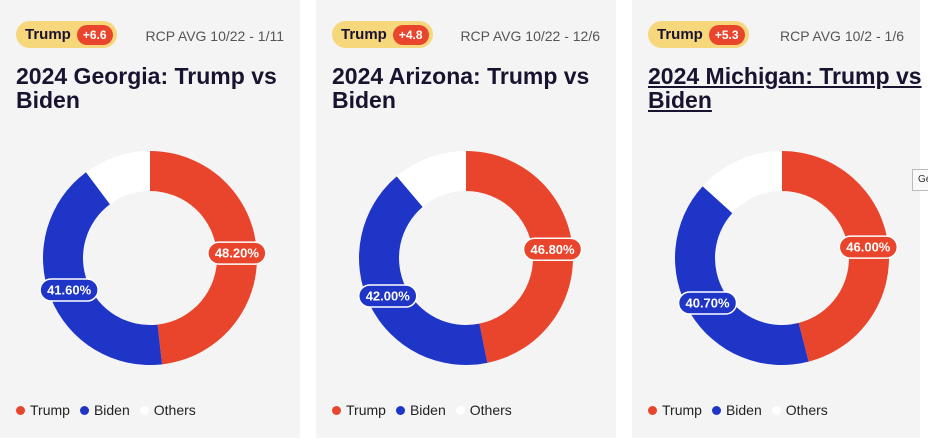 This screenshot has width=928, height=445. I want to click on donut: 46.80% 42.00%, so click(470, 258).